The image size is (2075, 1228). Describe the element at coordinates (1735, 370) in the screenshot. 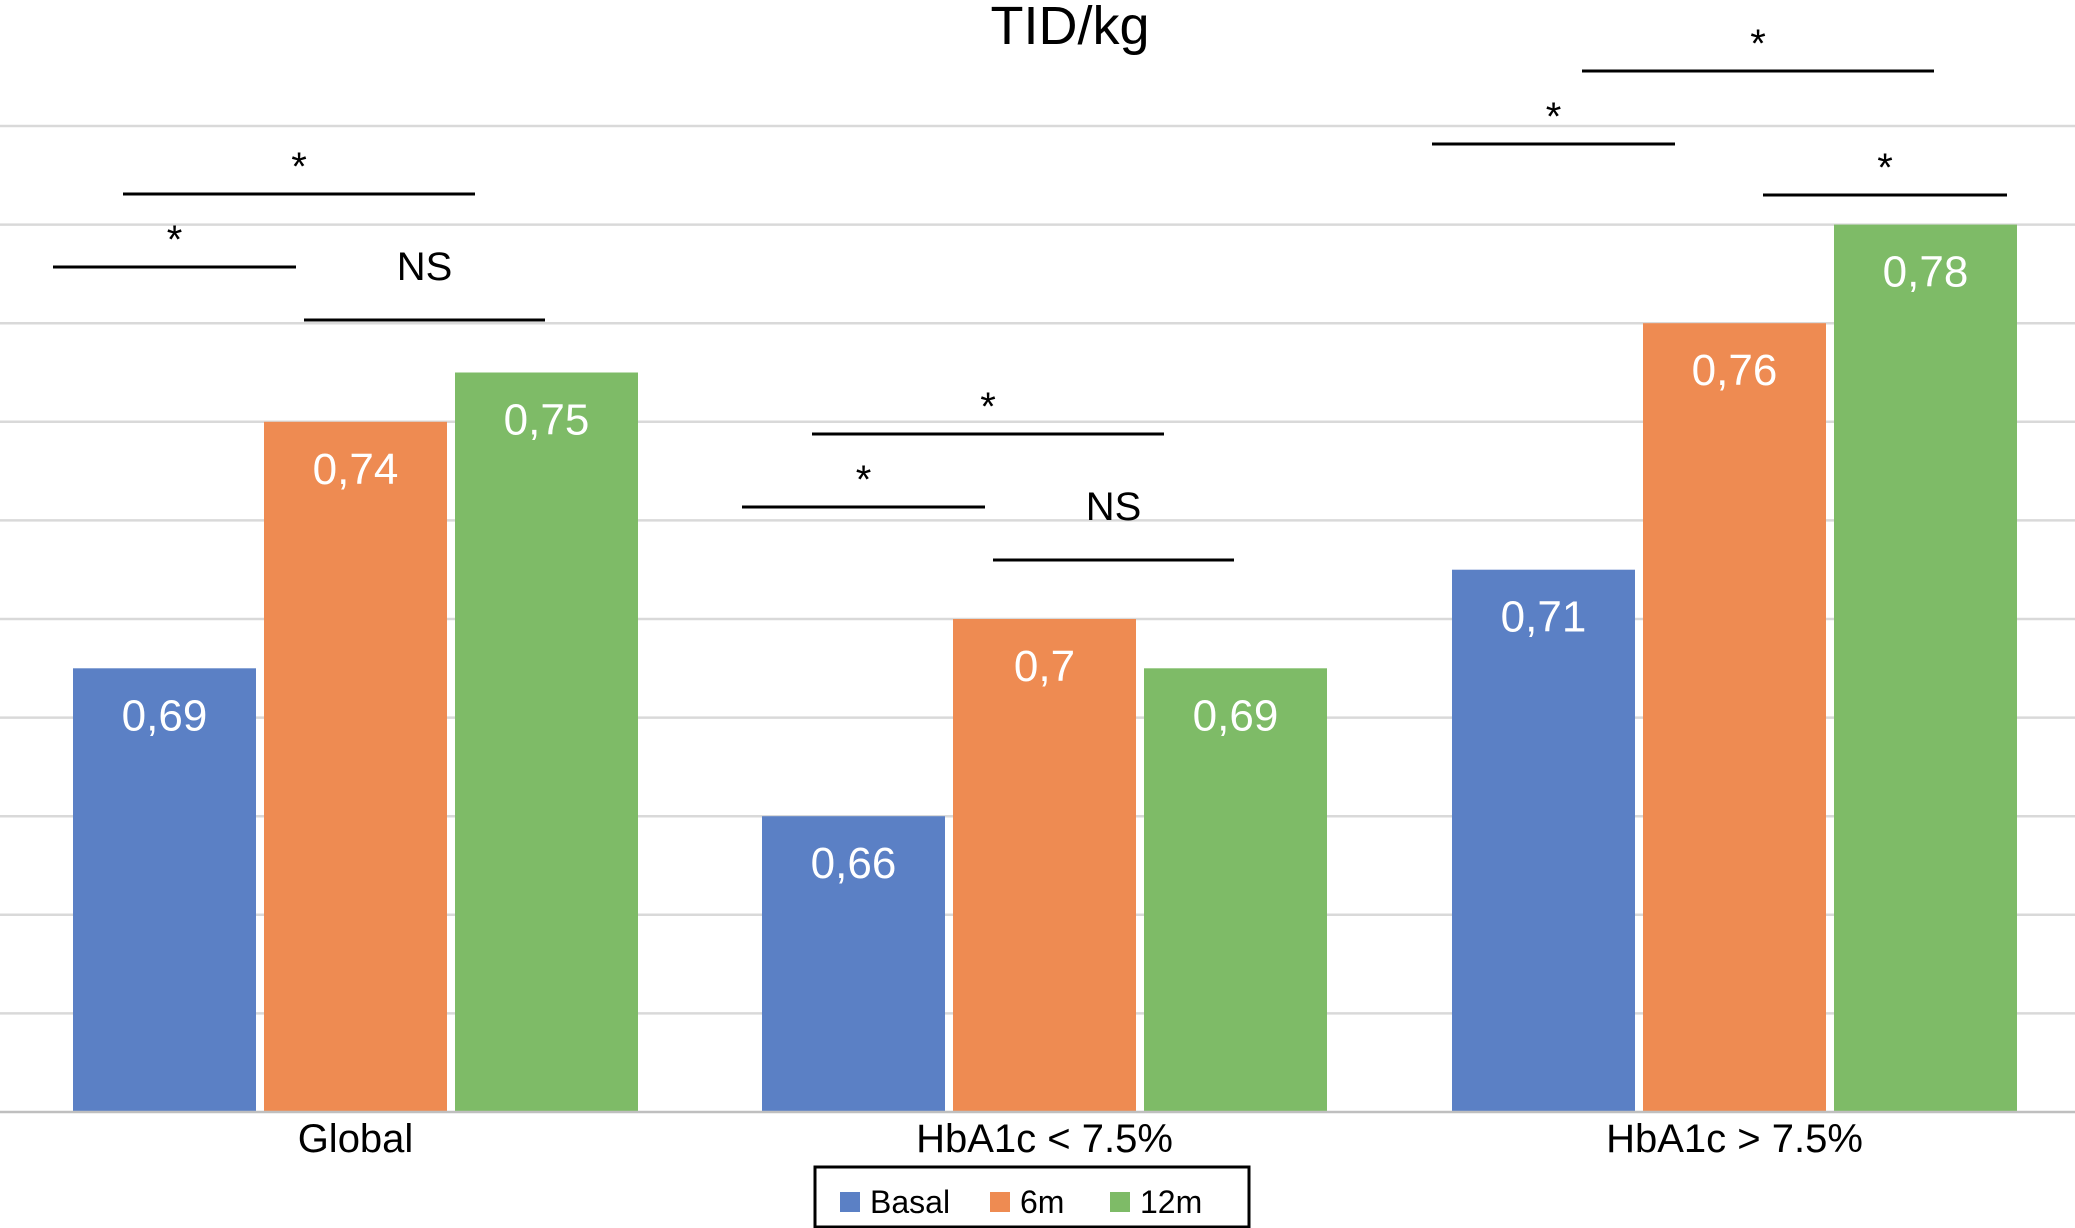

I see `bar-value-label: 0,76` at that location.